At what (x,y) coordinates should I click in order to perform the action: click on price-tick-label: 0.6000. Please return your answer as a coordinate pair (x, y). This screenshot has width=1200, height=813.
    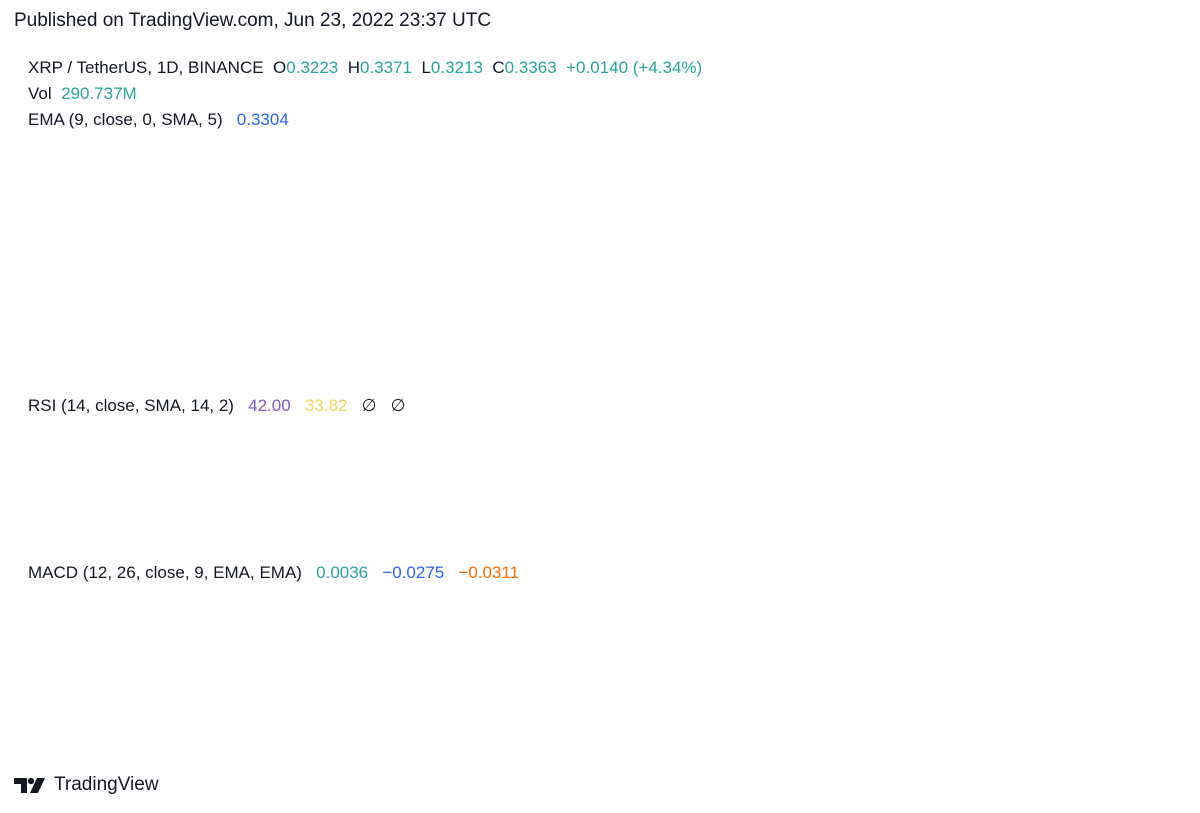
    Looking at the image, I should click on (1116, 154).